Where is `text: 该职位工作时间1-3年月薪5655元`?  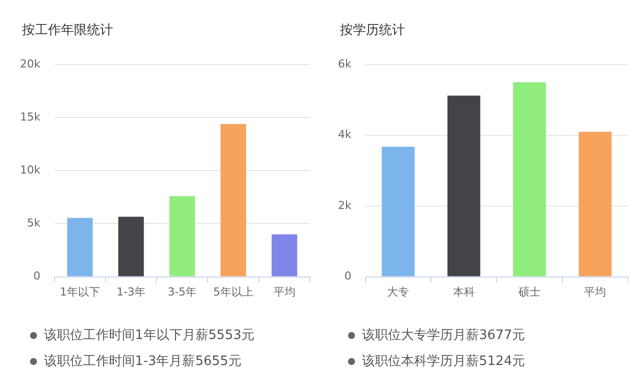 text: 该职位工作时间1-3年月薪5655元 is located at coordinates (143, 361).